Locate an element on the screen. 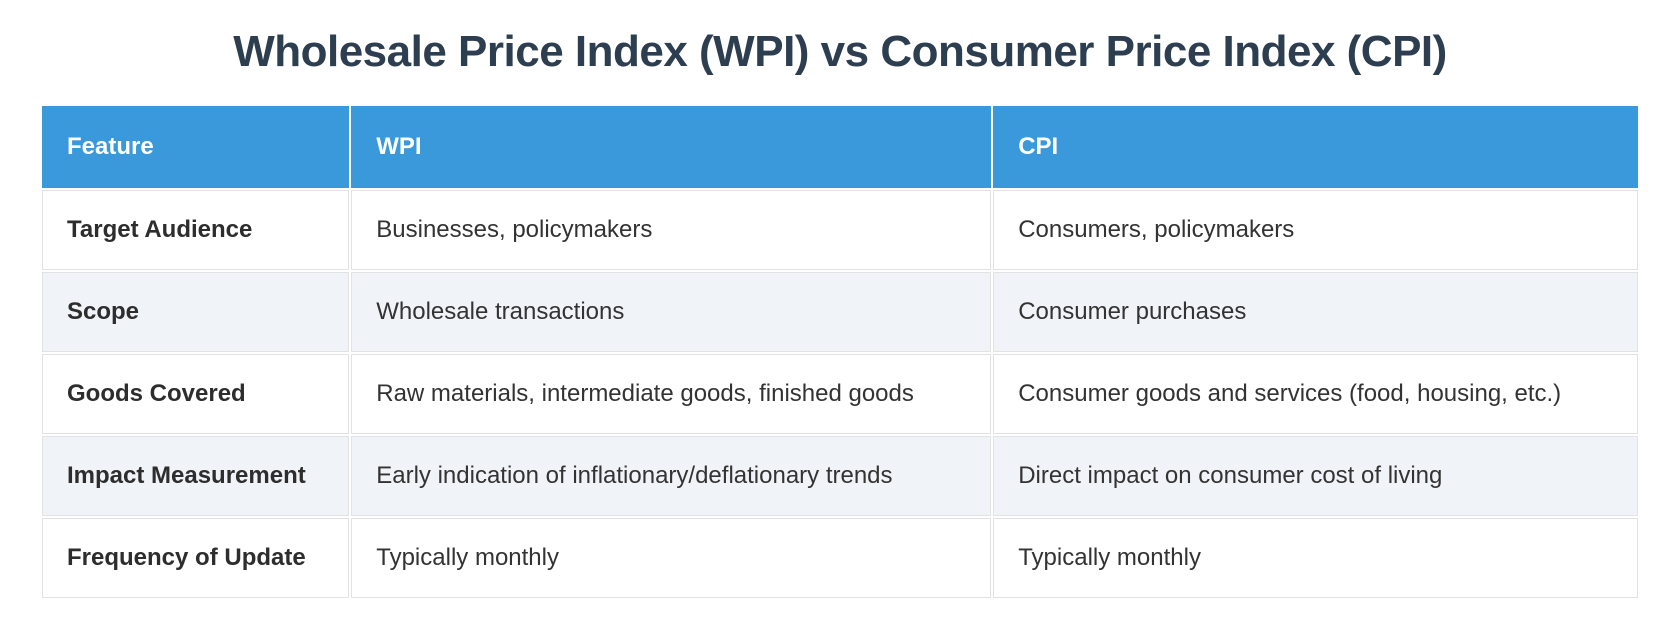 Image resolution: width=1680 pixels, height=626 pixels. feature-cell: Goods Covered is located at coordinates (196, 394).